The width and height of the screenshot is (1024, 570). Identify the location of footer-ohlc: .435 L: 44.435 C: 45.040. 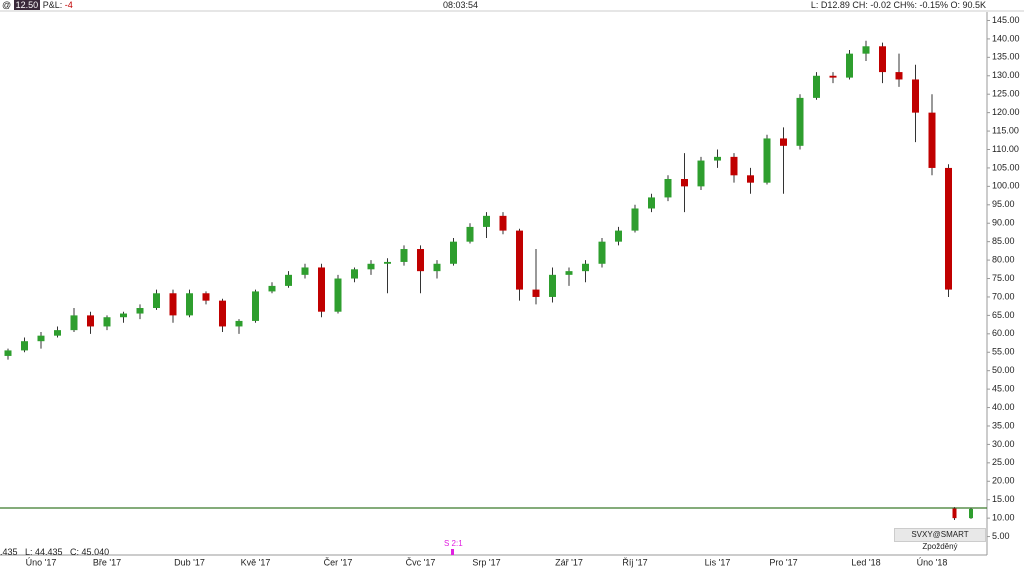
(55, 552).